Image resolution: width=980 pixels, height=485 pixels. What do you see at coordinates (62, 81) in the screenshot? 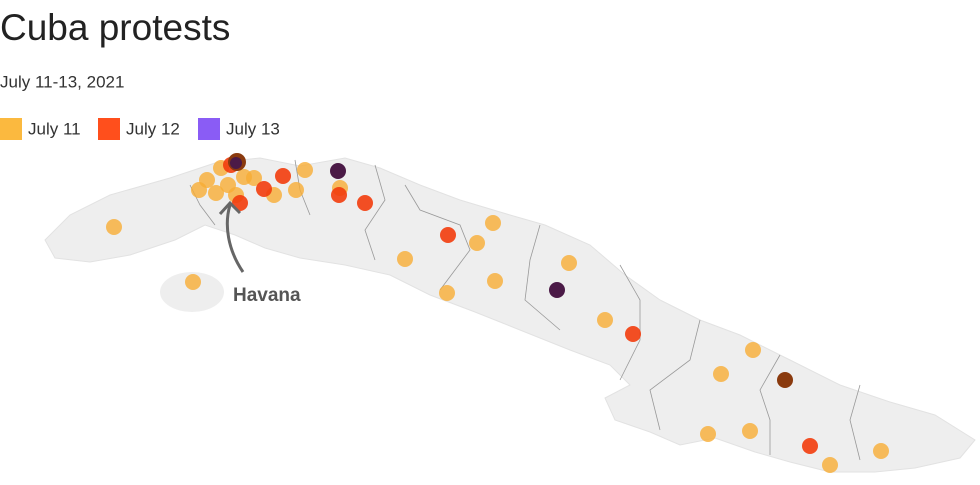
I see `subtitle: July 11-13, 2021` at bounding box center [62, 81].